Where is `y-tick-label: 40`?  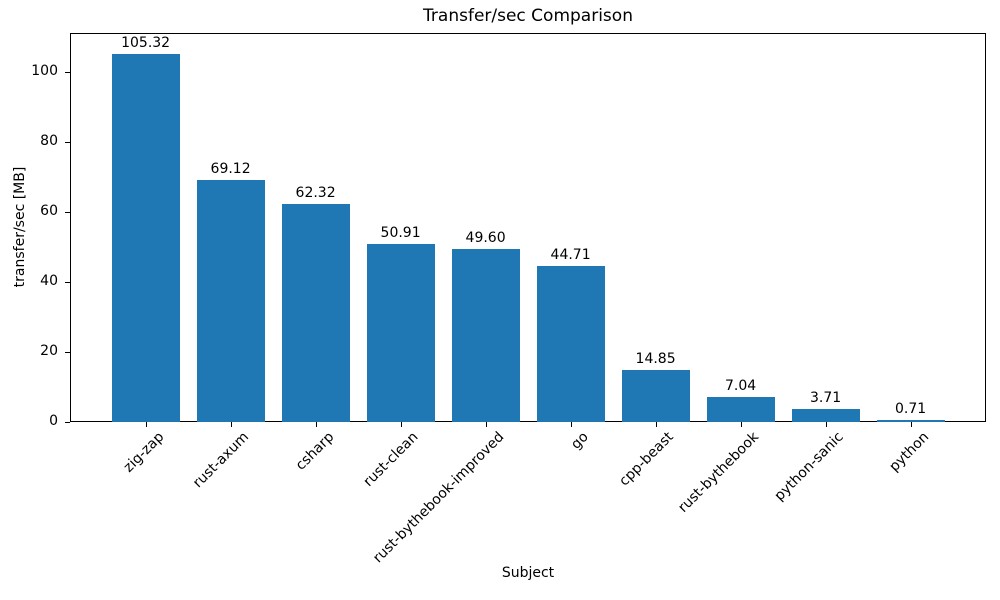
y-tick-label: 40 is located at coordinates (49, 281).